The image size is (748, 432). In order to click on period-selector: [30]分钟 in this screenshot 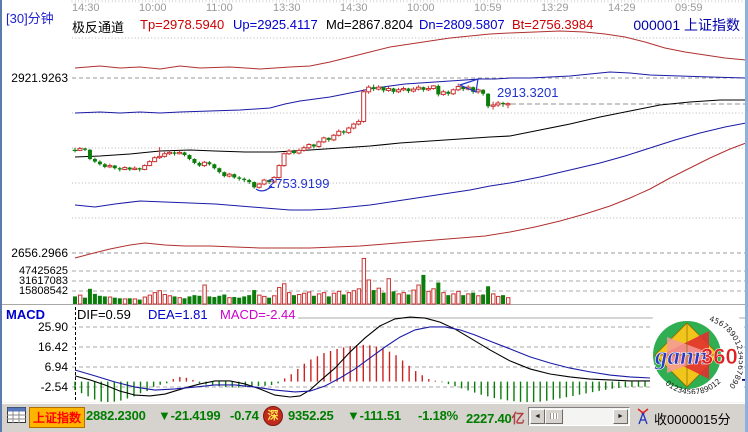, I will do `click(30, 18)`.